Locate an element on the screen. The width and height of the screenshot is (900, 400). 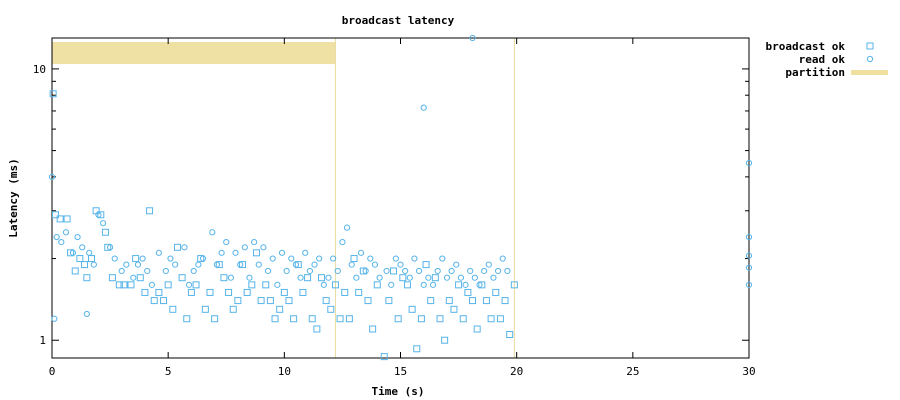
chart-title: broadcast latency is located at coordinates (398, 20).